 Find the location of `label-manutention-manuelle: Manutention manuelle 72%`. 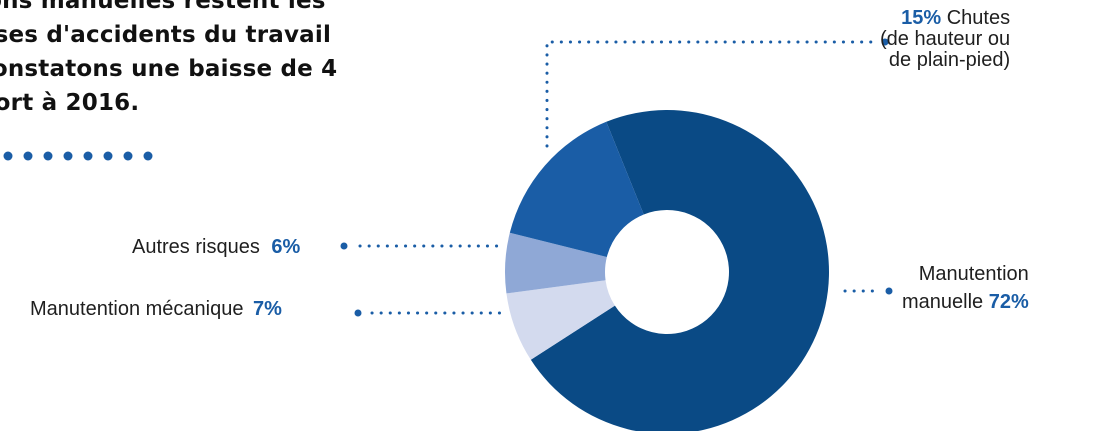

label-manutention-manuelle: Manutention manuelle 72% is located at coordinates (965, 288).